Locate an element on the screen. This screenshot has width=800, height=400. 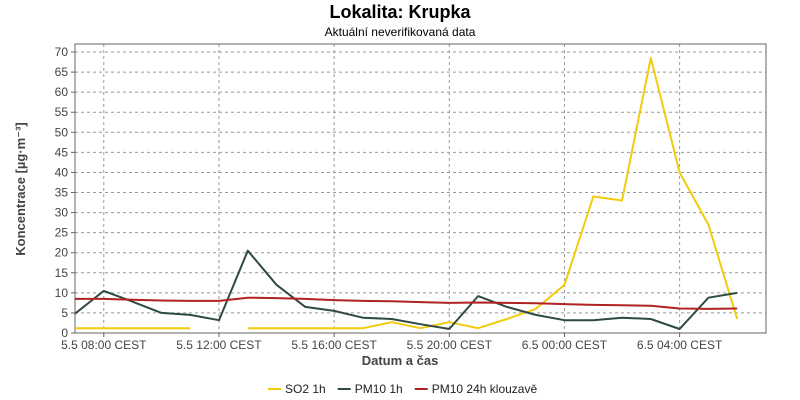
y-tick-label: 65 is located at coordinates (62, 72).